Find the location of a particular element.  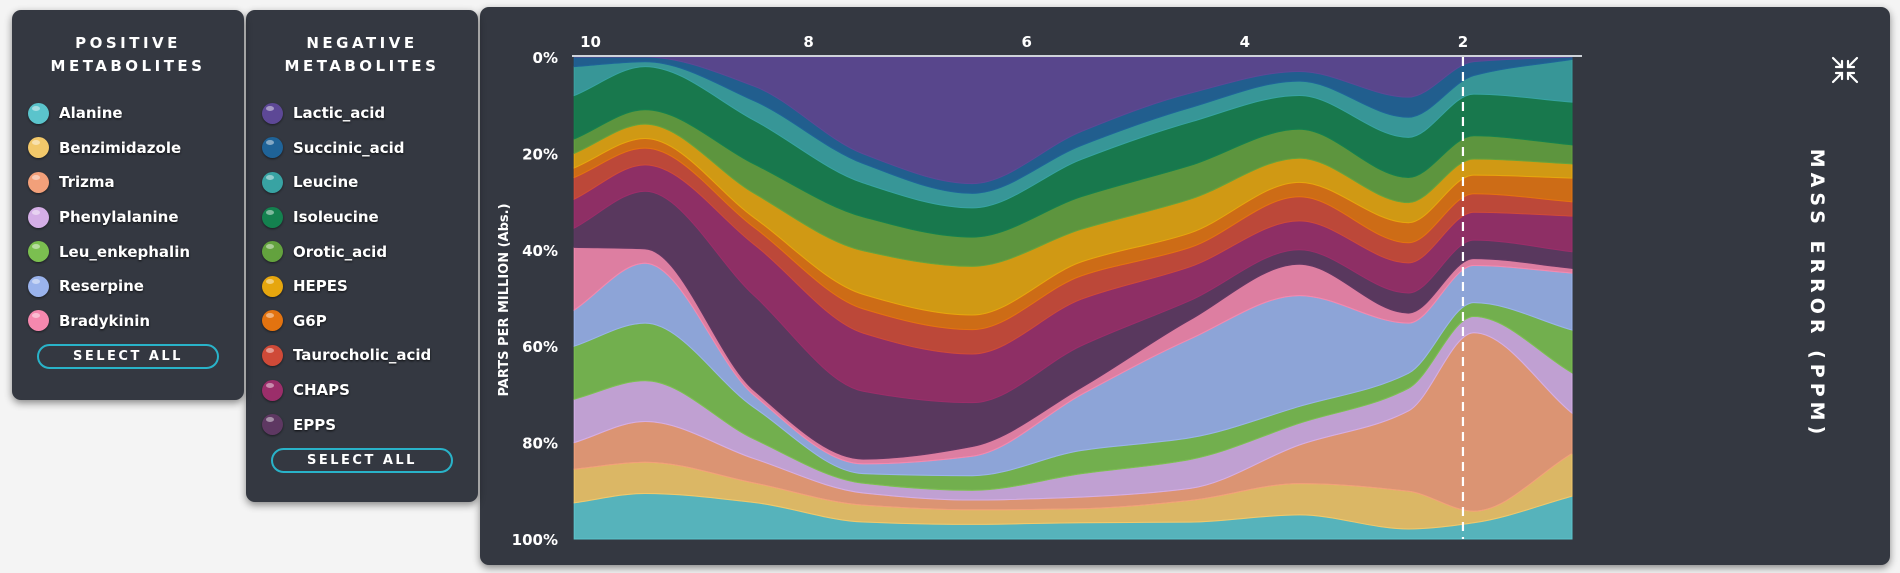

legend-item-phenylalanine: Phenylalanine is located at coordinates (109, 217).